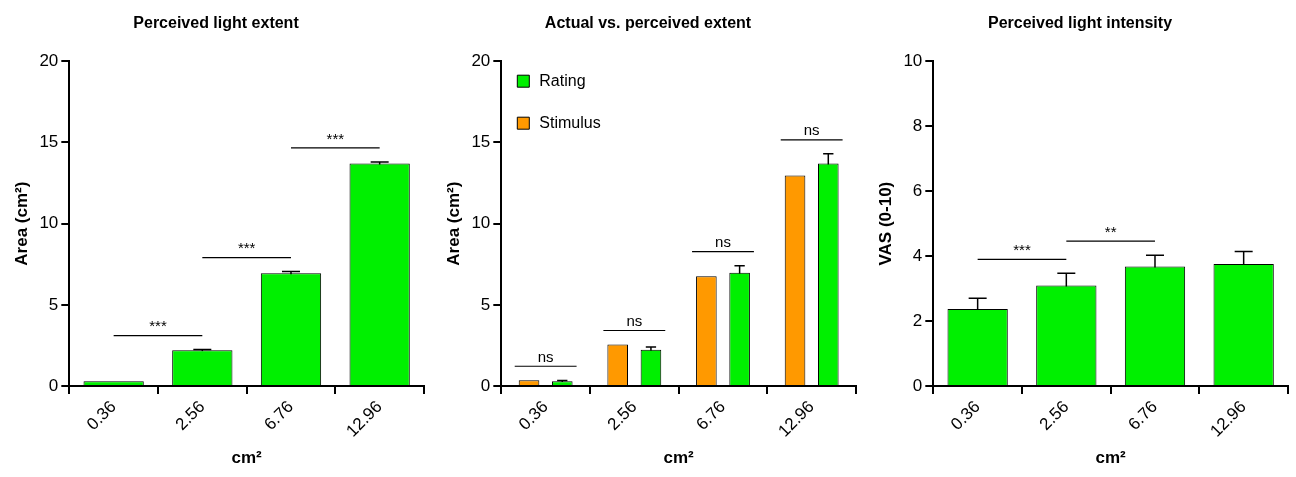 The image size is (1296, 477). I want to click on y-tick-label: 2, so click(917, 320).